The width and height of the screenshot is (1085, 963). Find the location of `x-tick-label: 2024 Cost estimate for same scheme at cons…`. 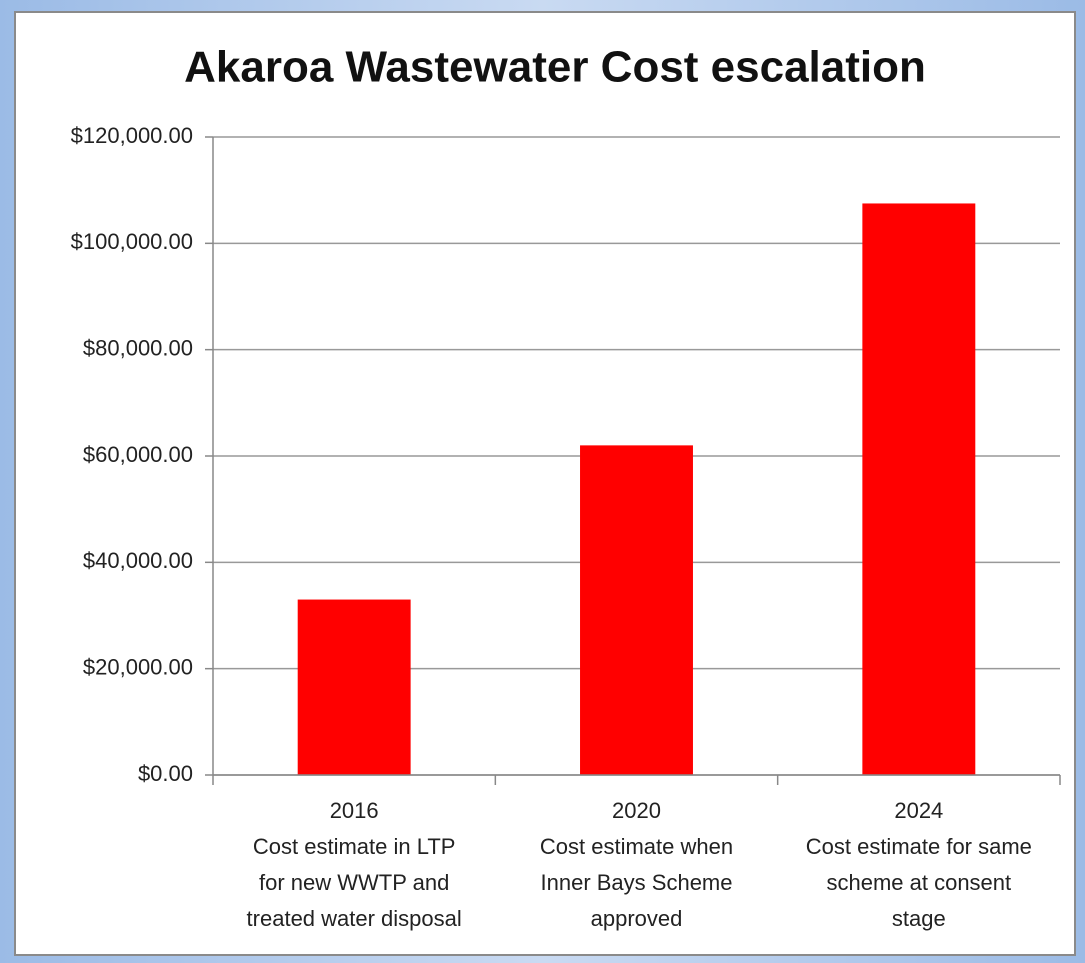

x-tick-label: 2024 Cost estimate for same scheme at cons… is located at coordinates (919, 864).